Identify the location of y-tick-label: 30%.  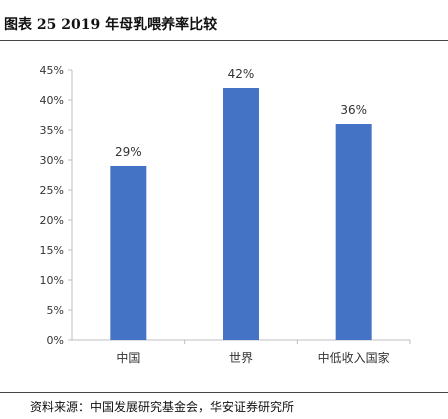
(52, 160).